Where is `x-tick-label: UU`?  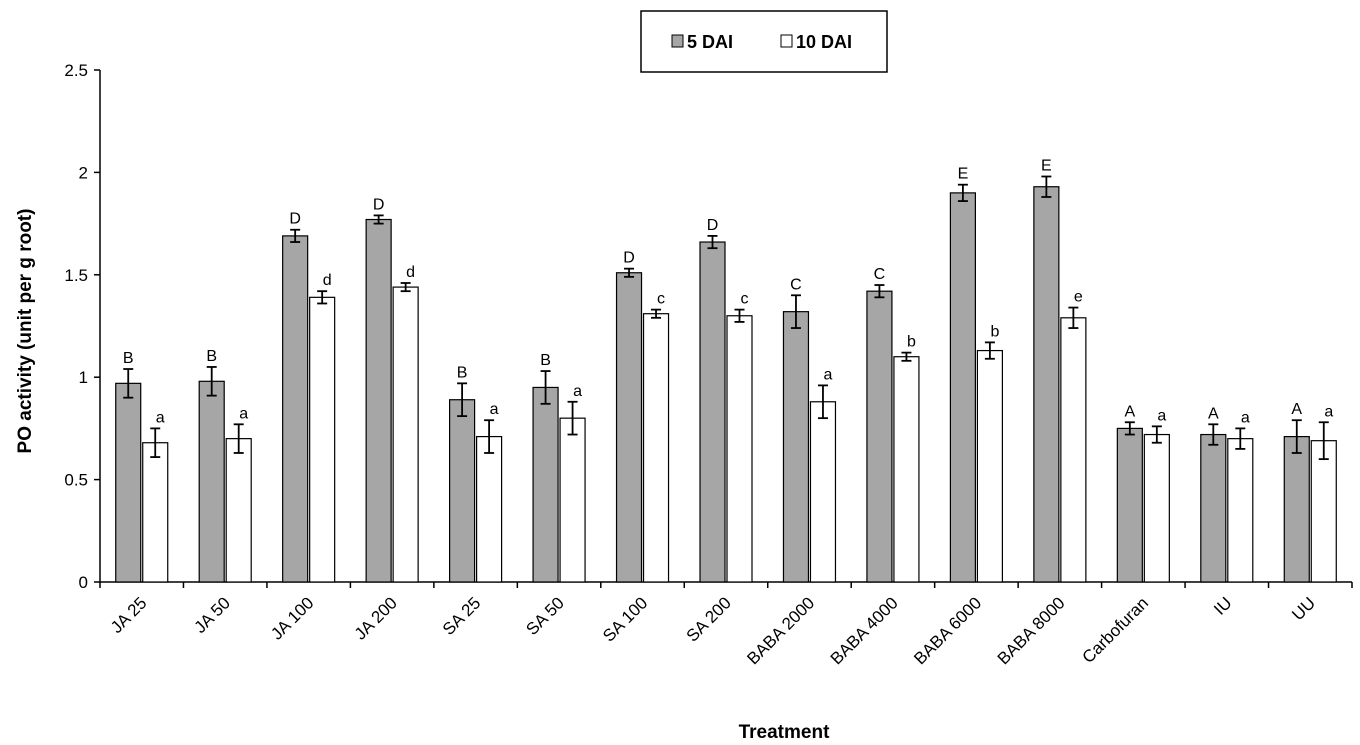 x-tick-label: UU is located at coordinates (1303, 608).